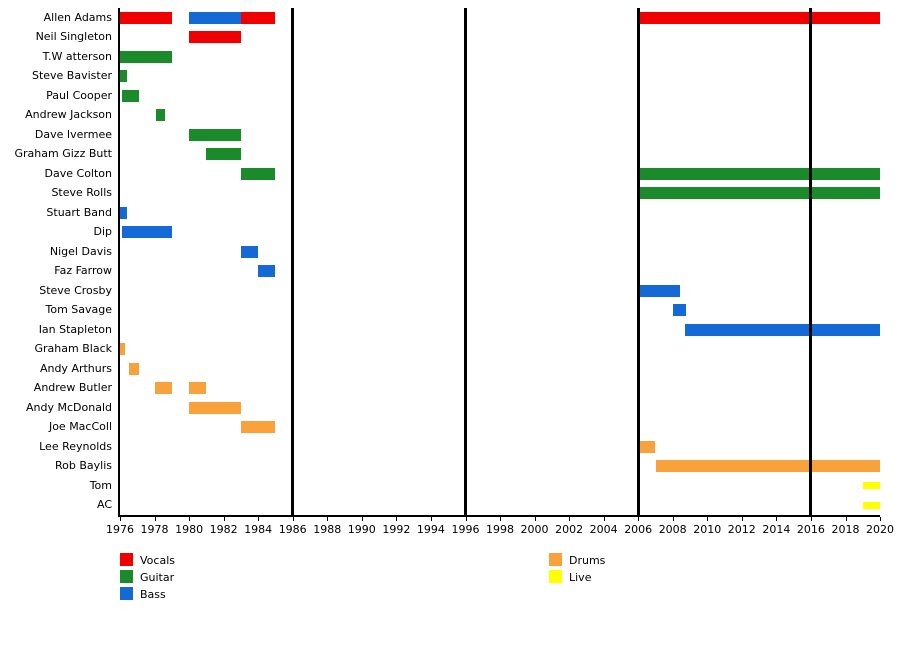 The image size is (900, 660). What do you see at coordinates (223, 529) in the screenshot?
I see `x-tick-label: 1982` at bounding box center [223, 529].